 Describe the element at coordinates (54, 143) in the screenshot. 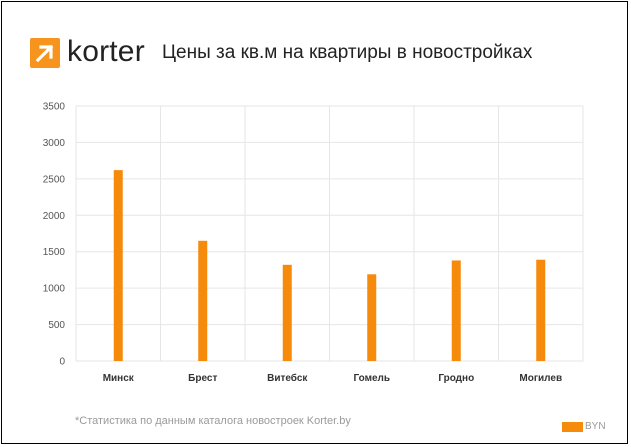

I see `y-tick-label: 3000` at that location.